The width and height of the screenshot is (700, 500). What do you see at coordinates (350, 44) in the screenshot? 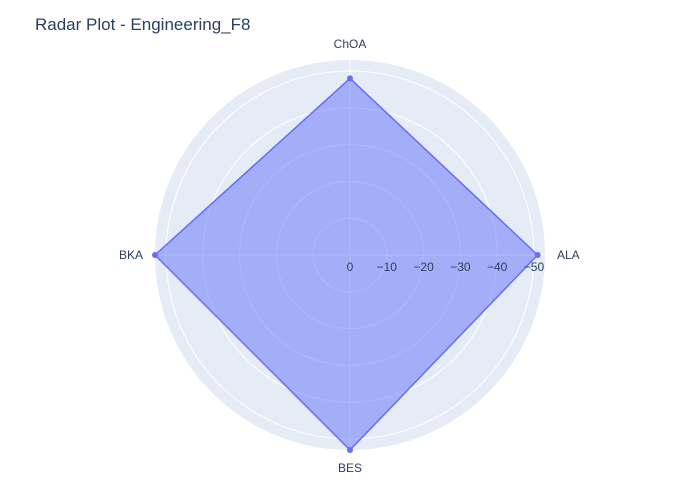
I see `category-label-choa: ChOA` at bounding box center [350, 44].